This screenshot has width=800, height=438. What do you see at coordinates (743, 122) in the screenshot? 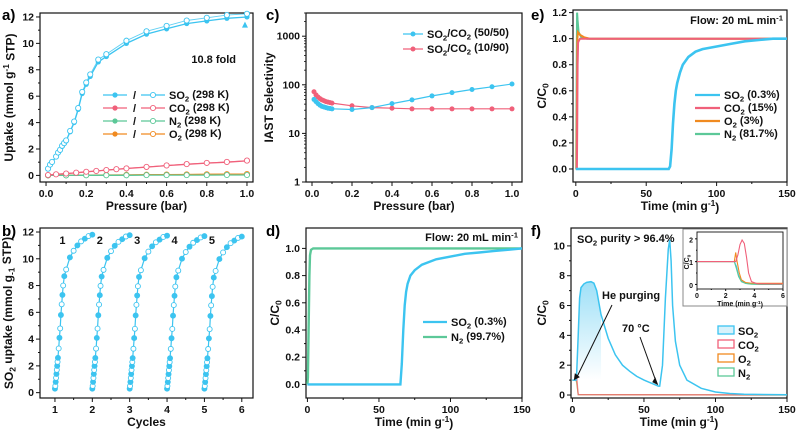
I see `legend-label: O2 (3%)` at bounding box center [743, 122].